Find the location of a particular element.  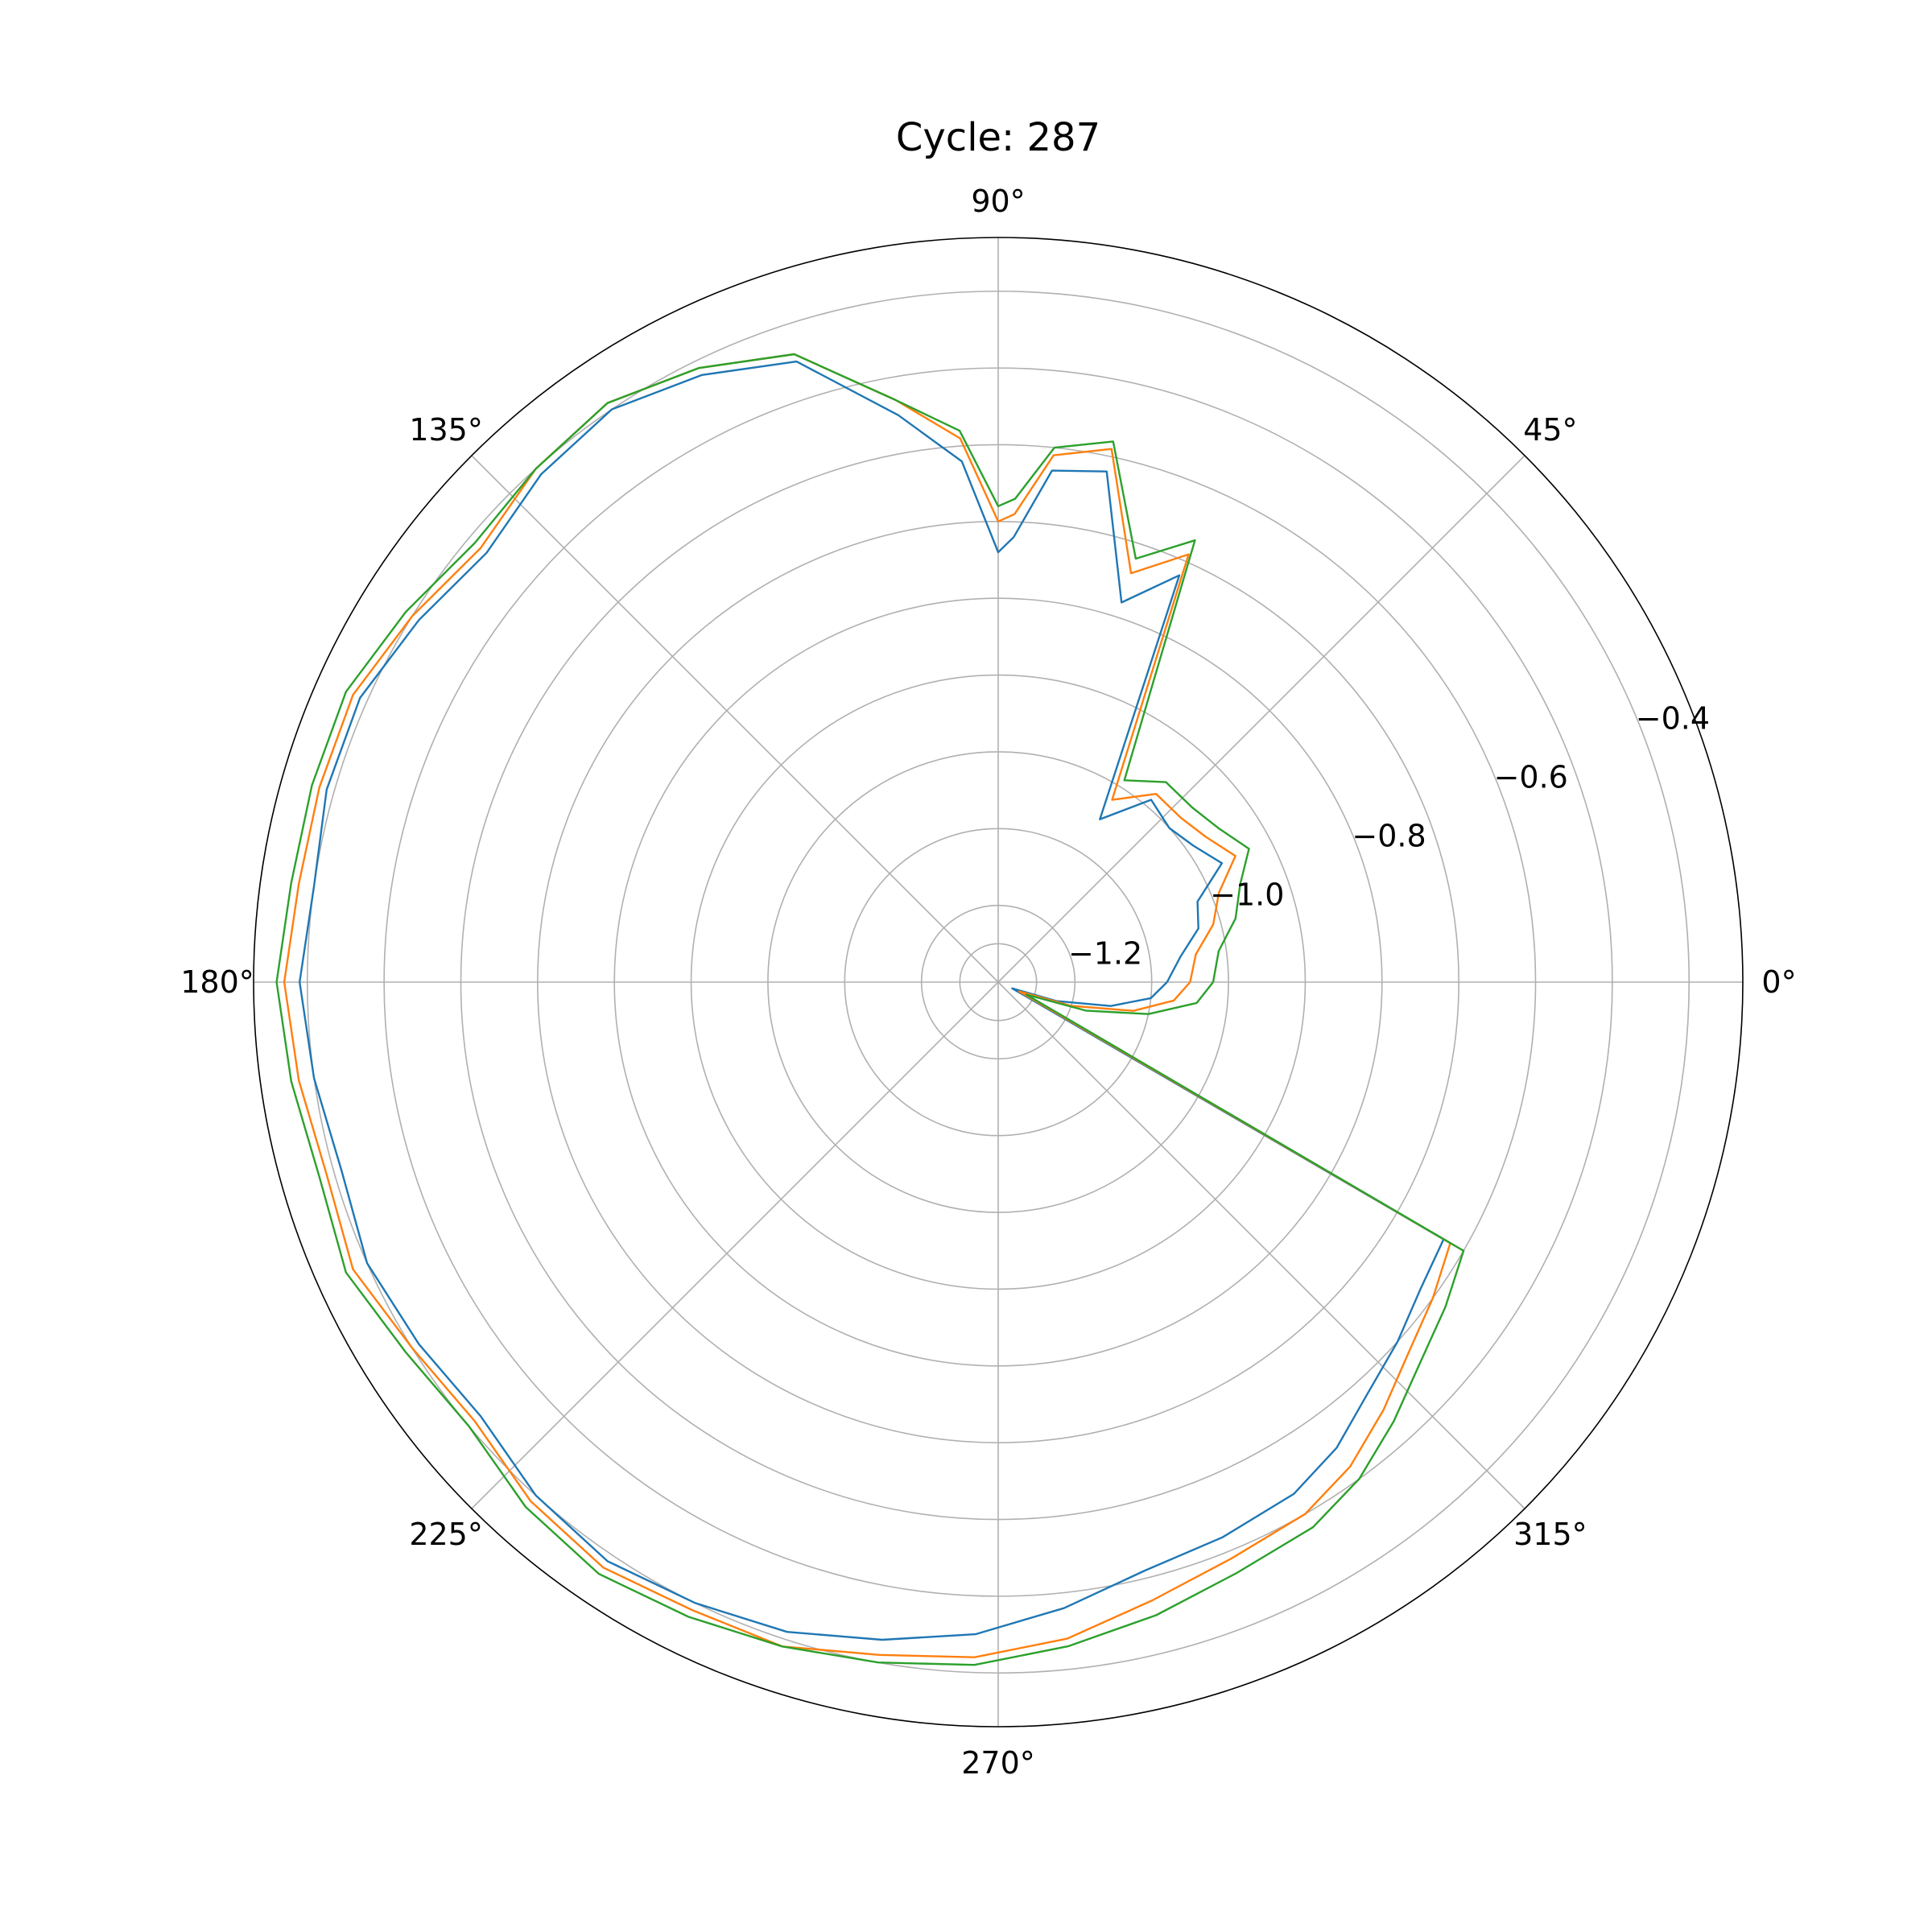

r-tick-label-0: −1.2 is located at coordinates (1105, 954).